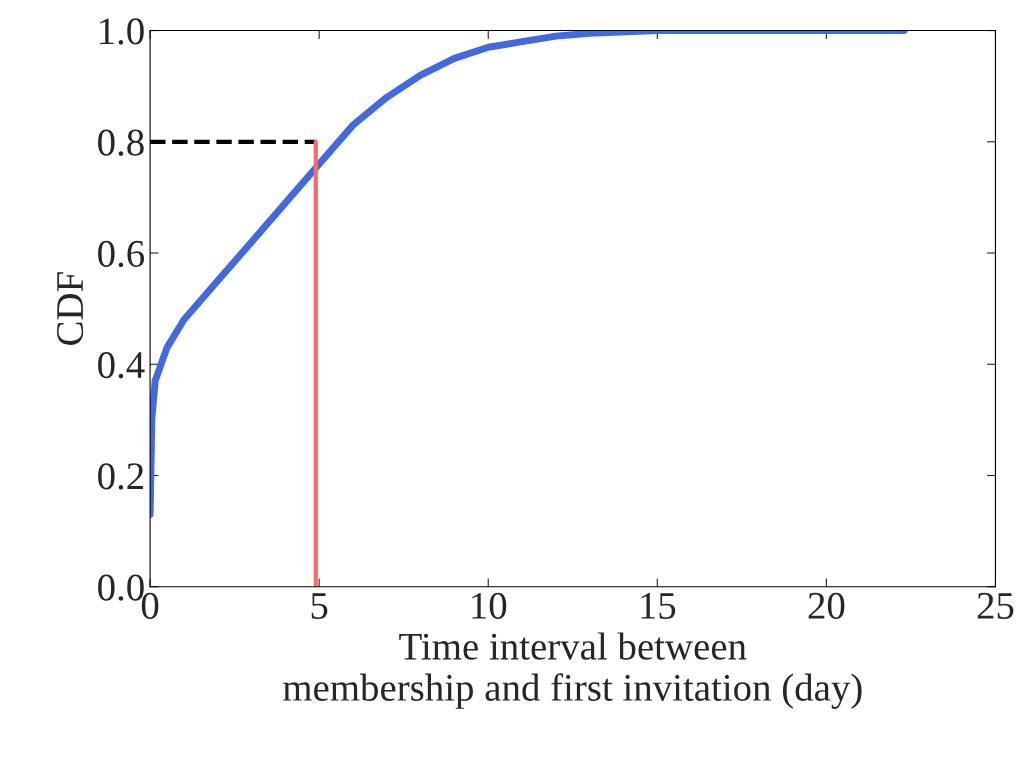 The image size is (1021, 764). What do you see at coordinates (121, 587) in the screenshot?
I see `y-tick-label: 0.0` at bounding box center [121, 587].